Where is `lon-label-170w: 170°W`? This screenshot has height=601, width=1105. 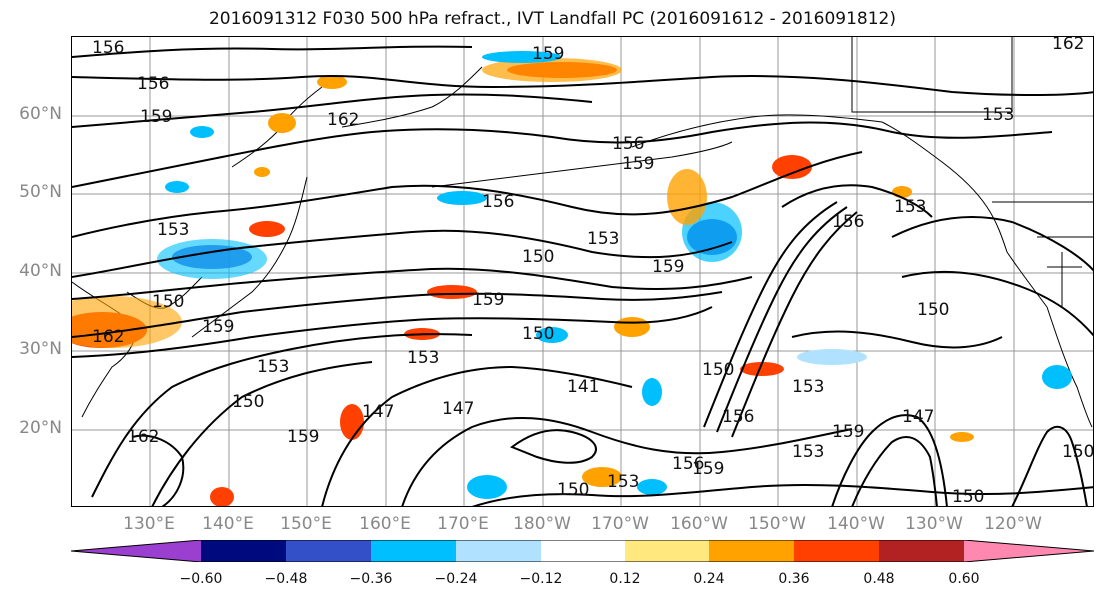
lon-label-170w: 170°W is located at coordinates (620, 524).